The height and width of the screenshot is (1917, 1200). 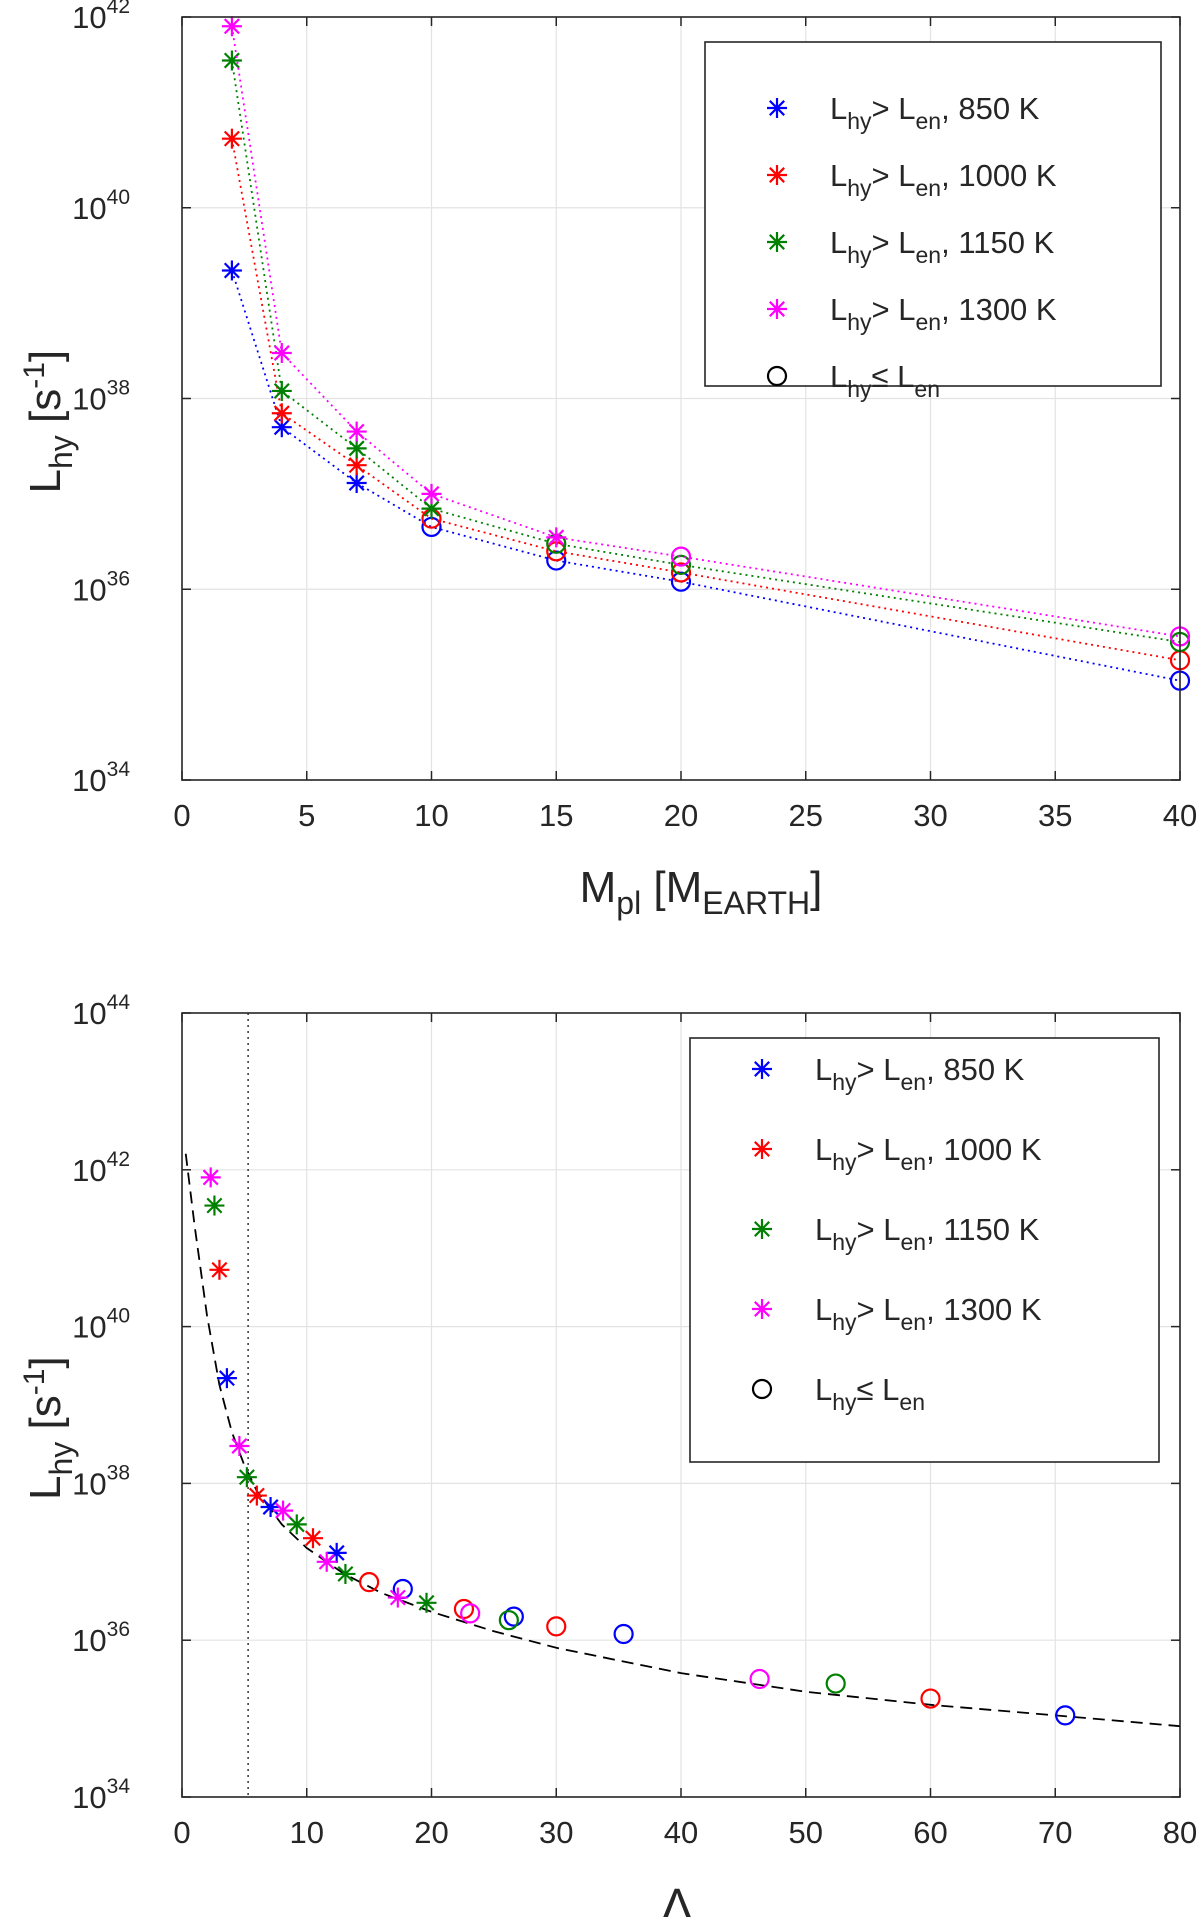 I want to click on x-tick-label: 5, so click(x=306, y=815).